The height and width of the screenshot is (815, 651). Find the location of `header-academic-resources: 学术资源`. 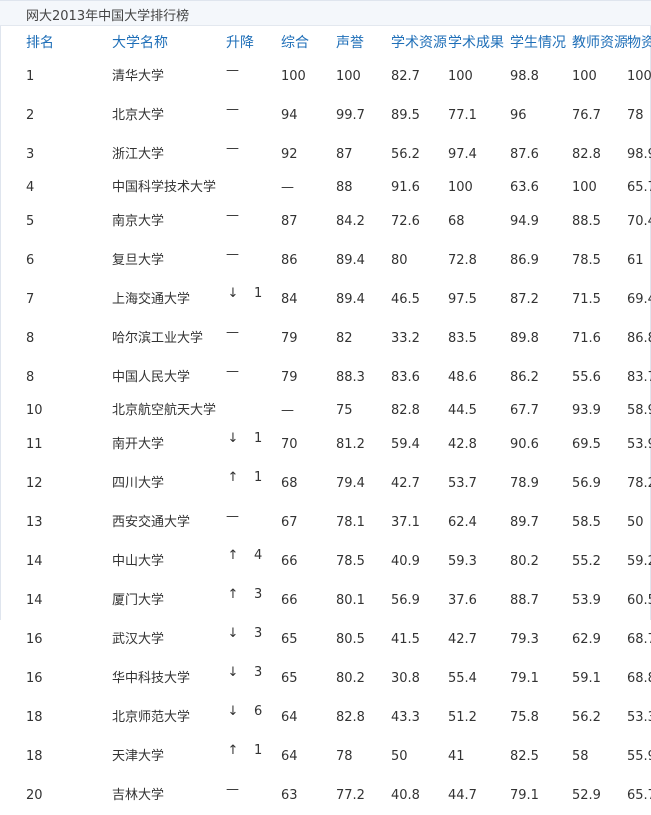

header-academic-resources: 学术资源 is located at coordinates (419, 43).